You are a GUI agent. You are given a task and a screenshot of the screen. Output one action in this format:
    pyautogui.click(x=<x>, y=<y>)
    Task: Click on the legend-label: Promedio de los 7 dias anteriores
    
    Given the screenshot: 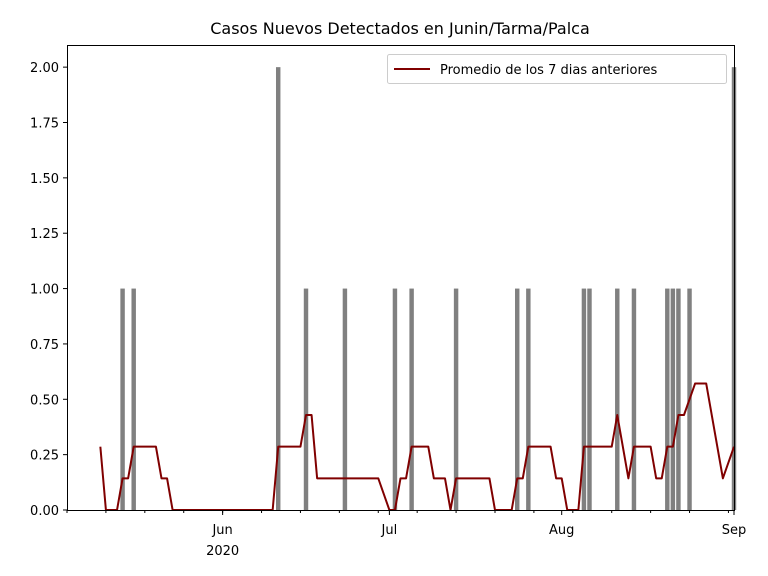 What is the action you would take?
    pyautogui.click(x=548, y=70)
    